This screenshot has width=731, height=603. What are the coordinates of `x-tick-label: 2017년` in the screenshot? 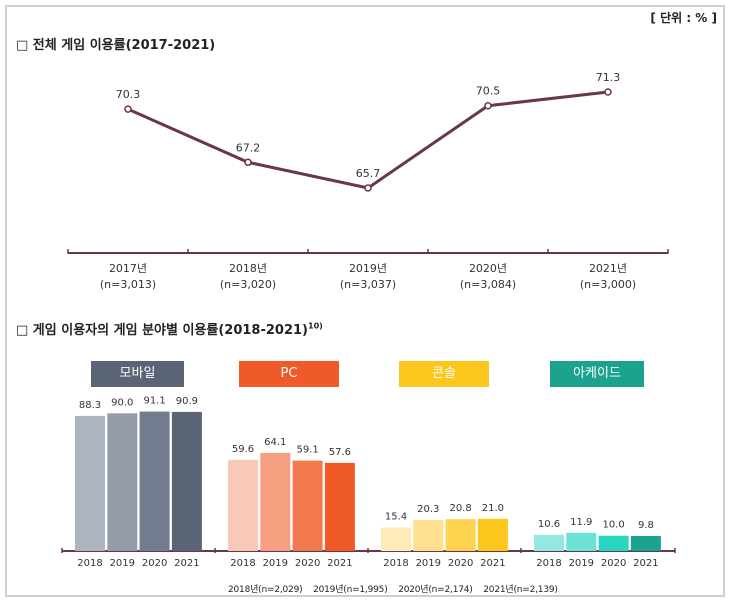 It's located at (128, 268).